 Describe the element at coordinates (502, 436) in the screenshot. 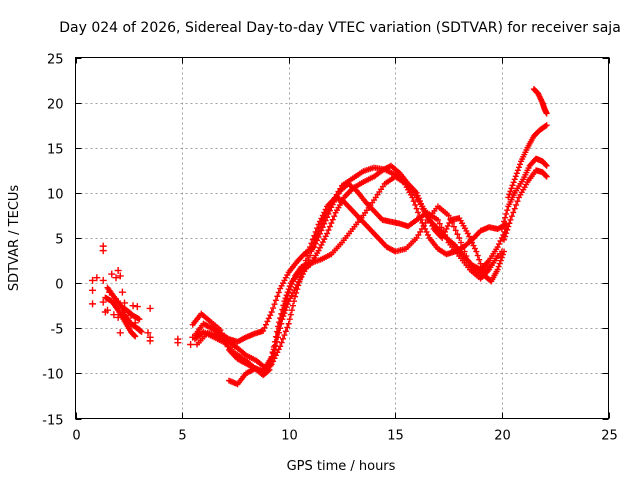

I see `x-tick-label: 20` at that location.